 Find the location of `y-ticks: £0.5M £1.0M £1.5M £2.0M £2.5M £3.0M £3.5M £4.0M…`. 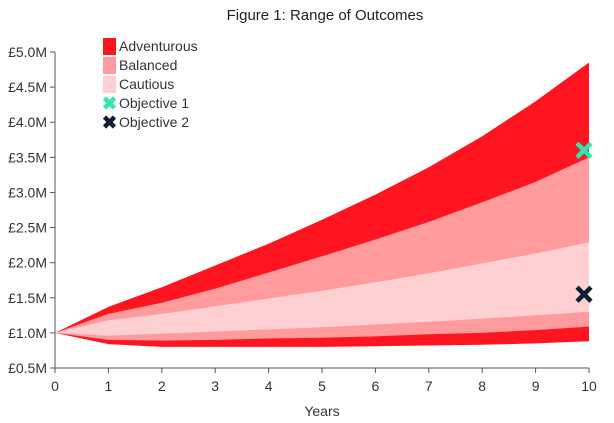

y-ticks: £0.5M £1.0M £1.5M £2.0M £2.5M £3.0M £3.5M £4.0M… is located at coordinates (31, 210).